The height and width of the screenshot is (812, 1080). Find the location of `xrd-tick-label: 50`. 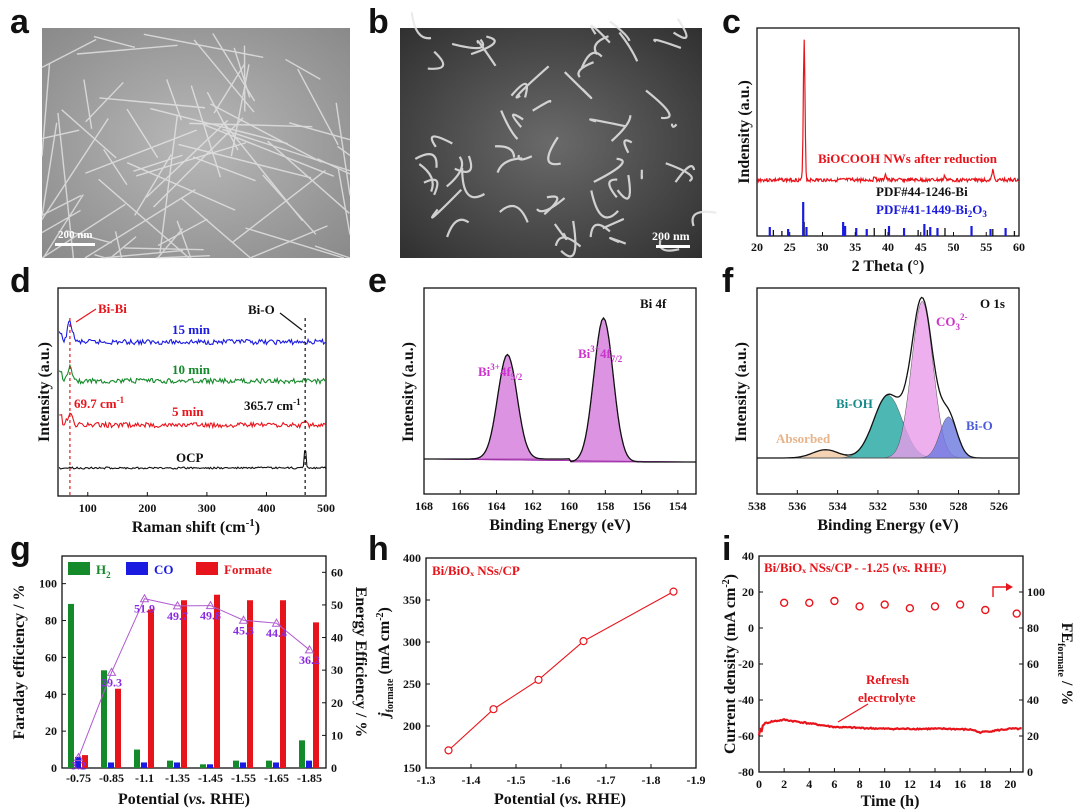

xrd-tick-label: 50 is located at coordinates (954, 247).